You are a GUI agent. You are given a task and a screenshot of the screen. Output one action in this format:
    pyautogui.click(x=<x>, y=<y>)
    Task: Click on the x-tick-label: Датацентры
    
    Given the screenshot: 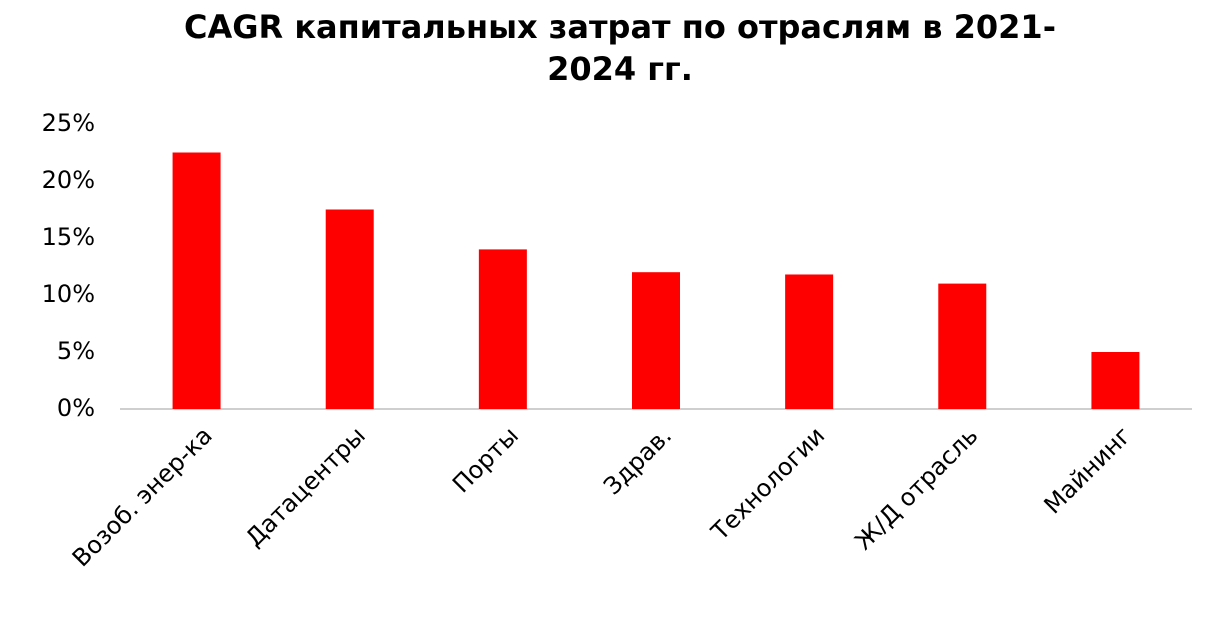 What is the action you would take?
    pyautogui.click(x=305, y=486)
    